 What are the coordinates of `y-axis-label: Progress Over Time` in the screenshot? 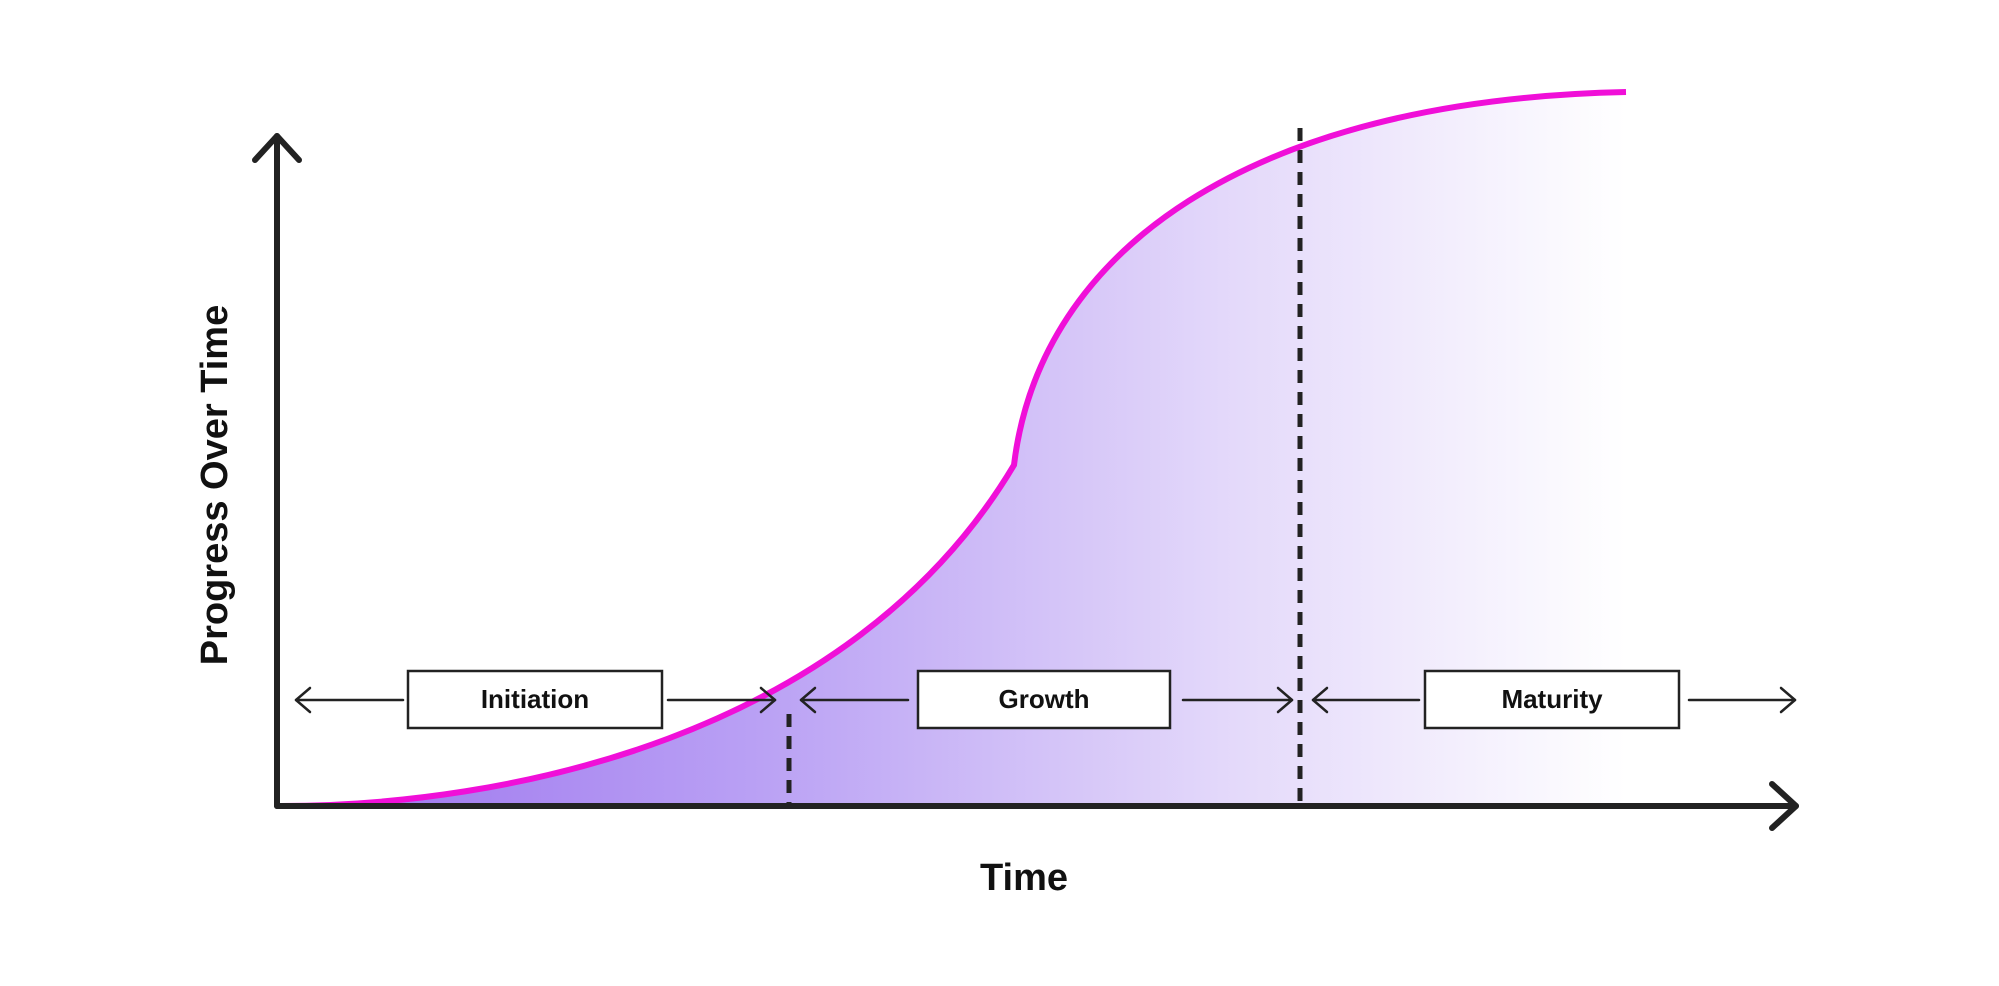 It's located at (215, 485).